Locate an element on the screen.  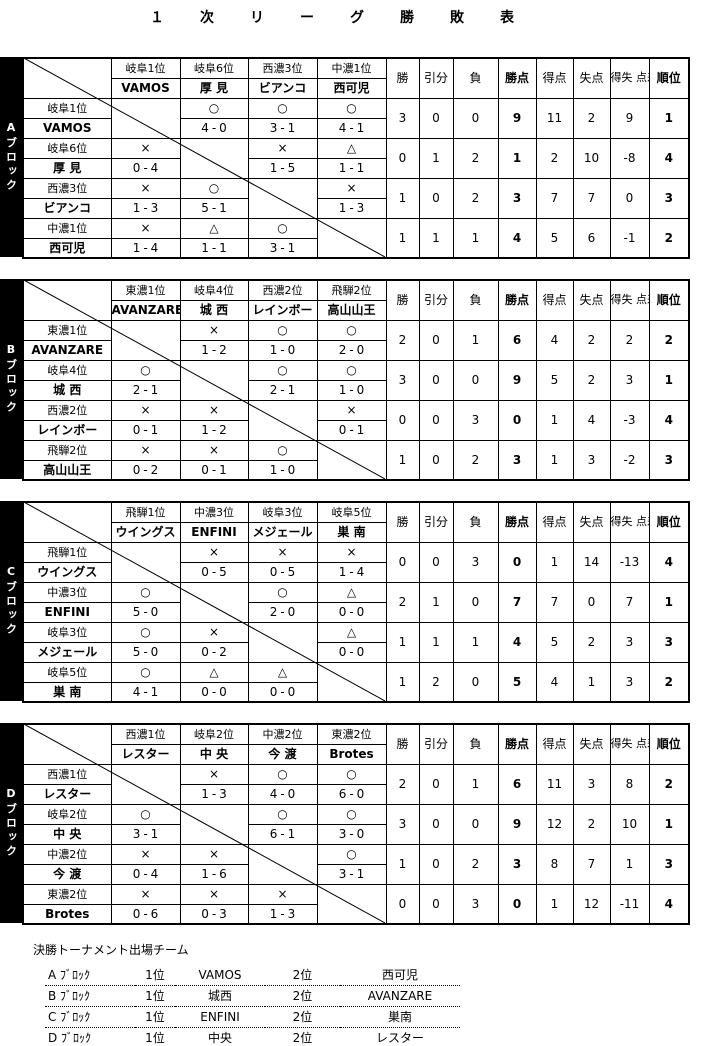
qualifier-second-place-team: レスター is located at coordinates (400, 1036).